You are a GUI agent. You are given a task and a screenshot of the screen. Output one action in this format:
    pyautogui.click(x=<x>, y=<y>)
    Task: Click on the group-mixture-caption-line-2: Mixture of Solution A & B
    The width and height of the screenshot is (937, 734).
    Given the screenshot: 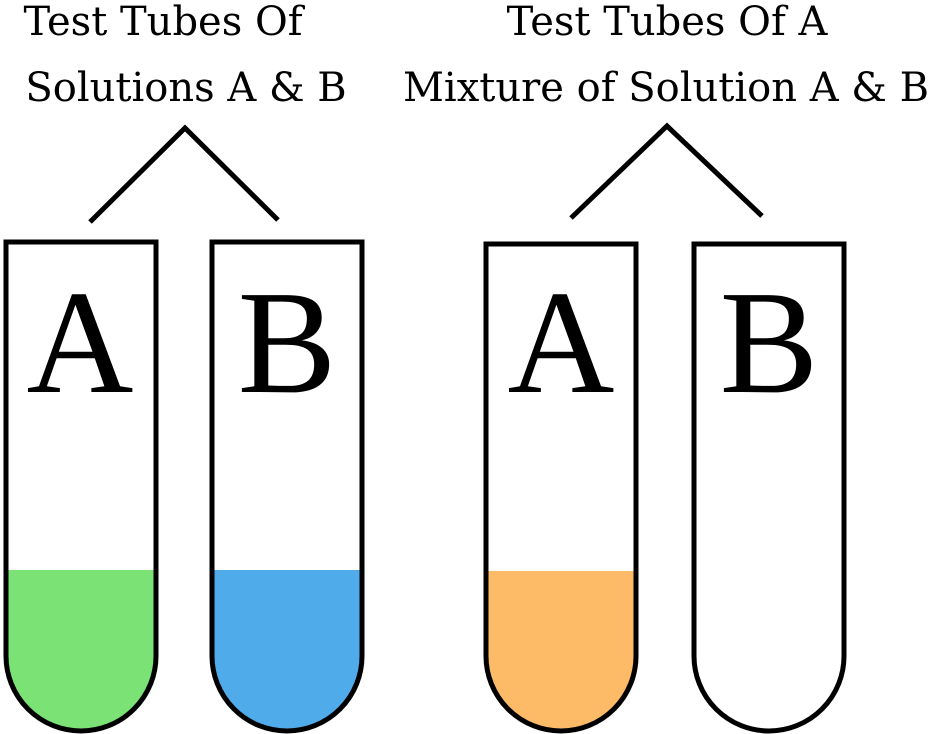 What is the action you would take?
    pyautogui.click(x=666, y=88)
    